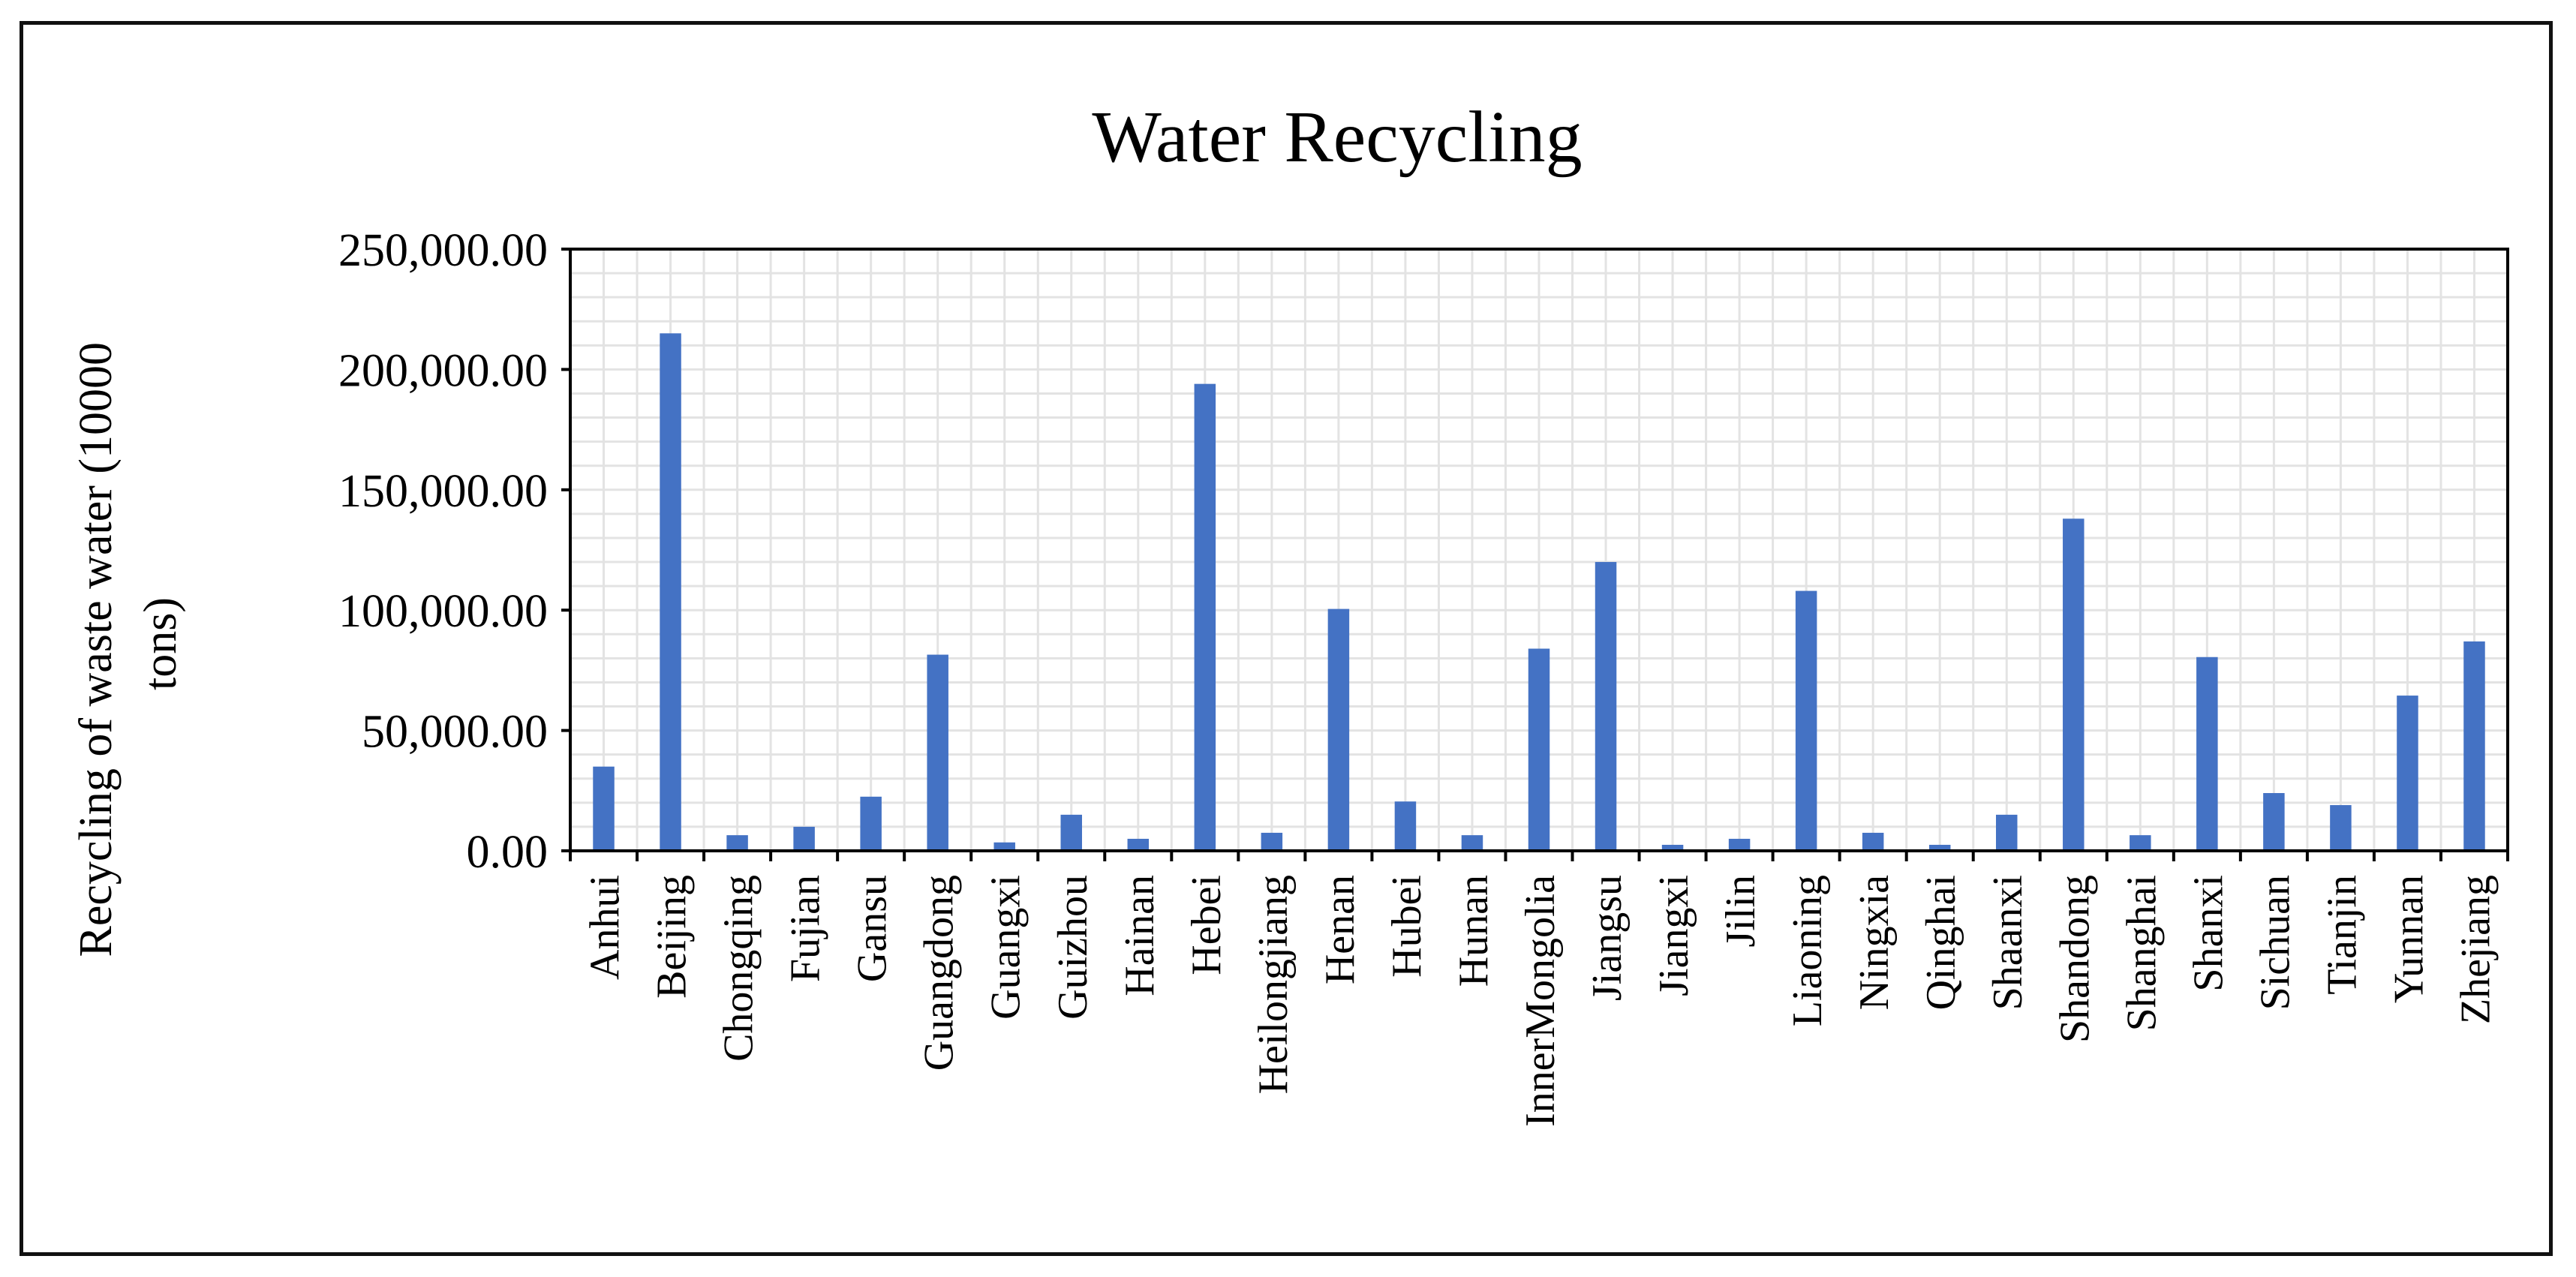 The height and width of the screenshot is (1277, 2576). Describe the element at coordinates (96, 649) in the screenshot. I see `y-axis-label-line-1: Recycling of waste water (10000` at that location.